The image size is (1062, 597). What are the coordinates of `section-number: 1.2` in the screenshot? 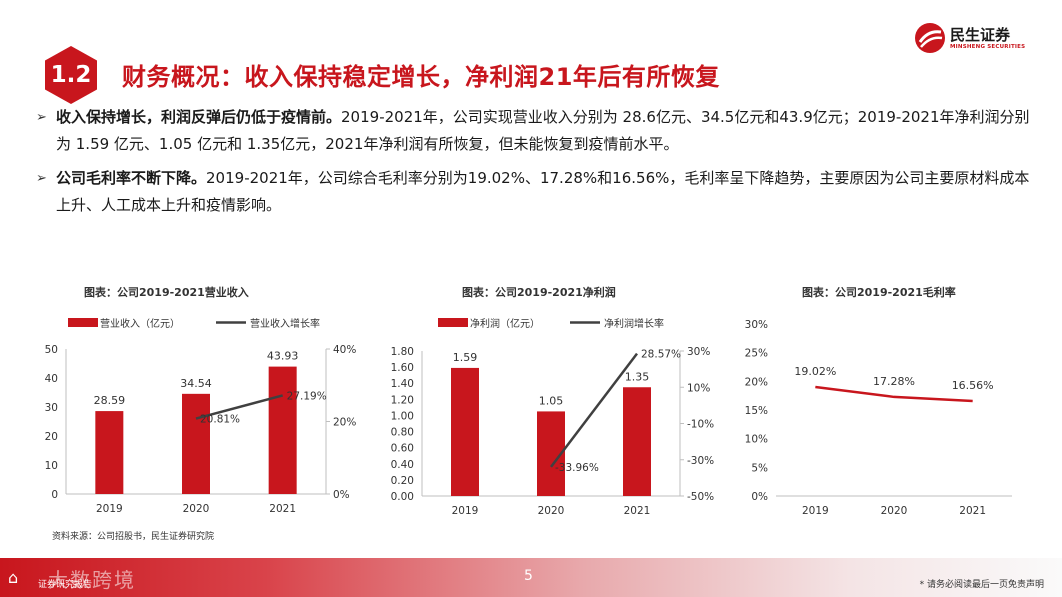 It's located at (71, 75).